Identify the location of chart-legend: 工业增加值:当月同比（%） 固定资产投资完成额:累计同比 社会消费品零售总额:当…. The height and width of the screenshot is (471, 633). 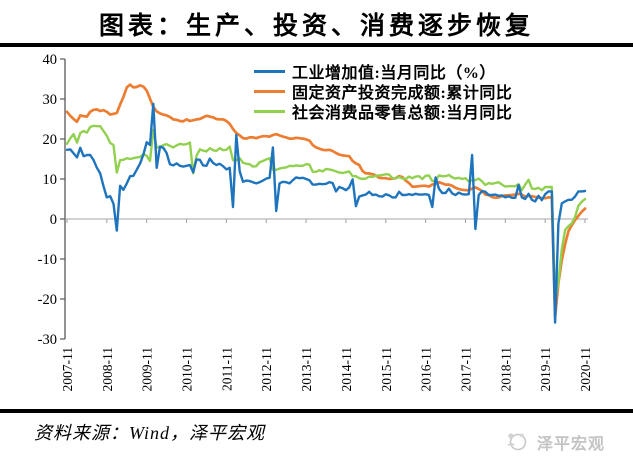
(383, 91).